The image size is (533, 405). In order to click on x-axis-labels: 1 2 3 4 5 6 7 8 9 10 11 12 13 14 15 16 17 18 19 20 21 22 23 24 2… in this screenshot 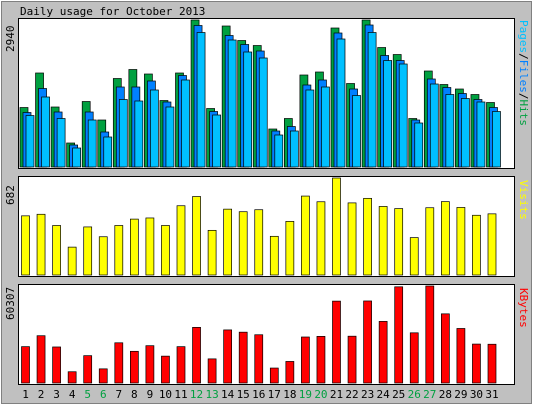, I will do `click(260, 394)`.